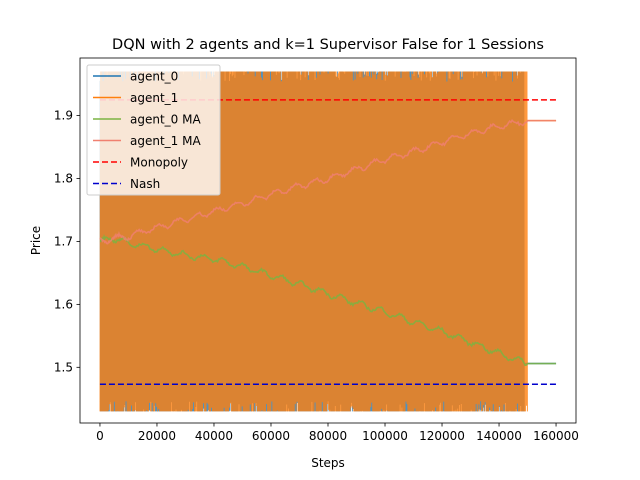 The width and height of the screenshot is (640, 480). What do you see at coordinates (499, 436) in the screenshot?
I see `x-tick-label: 140000` at bounding box center [499, 436].